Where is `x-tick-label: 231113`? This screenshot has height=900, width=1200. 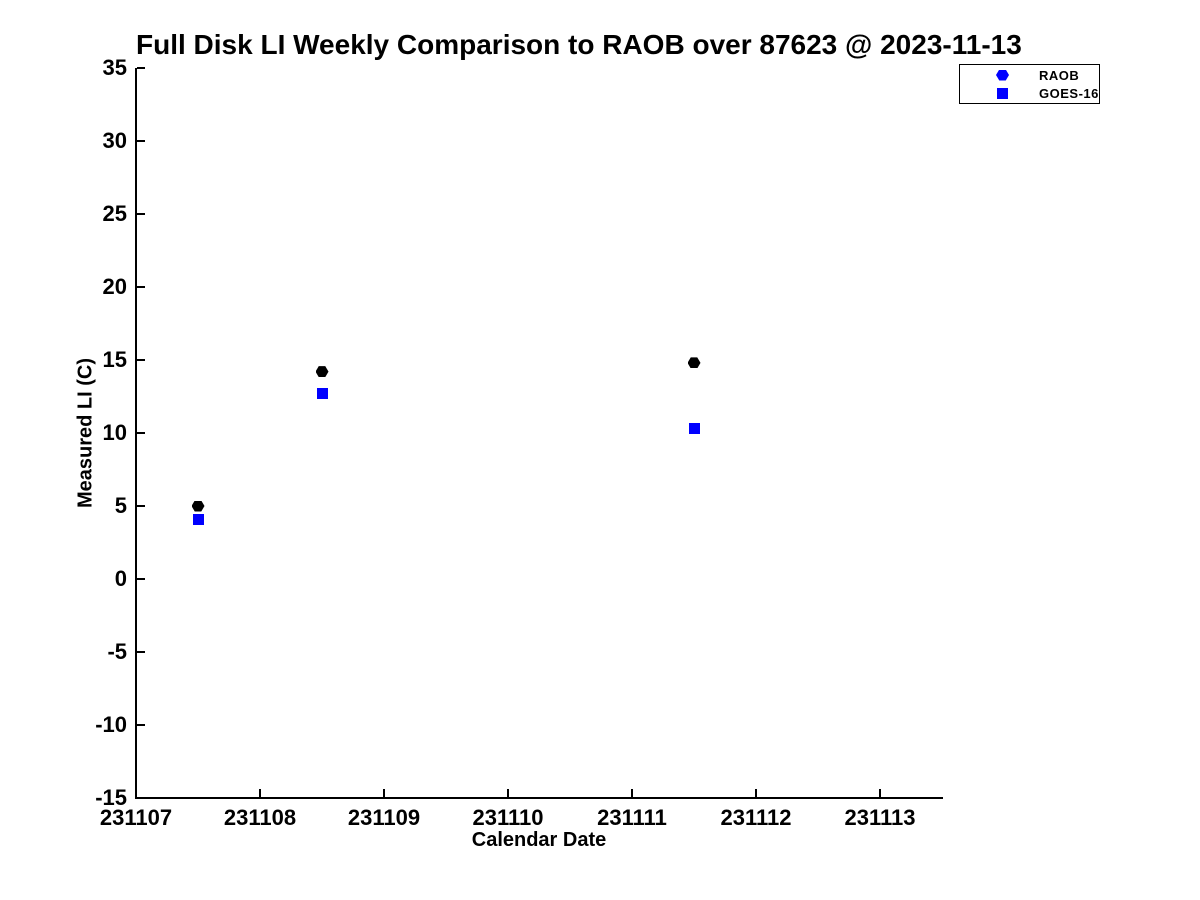 x-tick-label: 231113 is located at coordinates (880, 817).